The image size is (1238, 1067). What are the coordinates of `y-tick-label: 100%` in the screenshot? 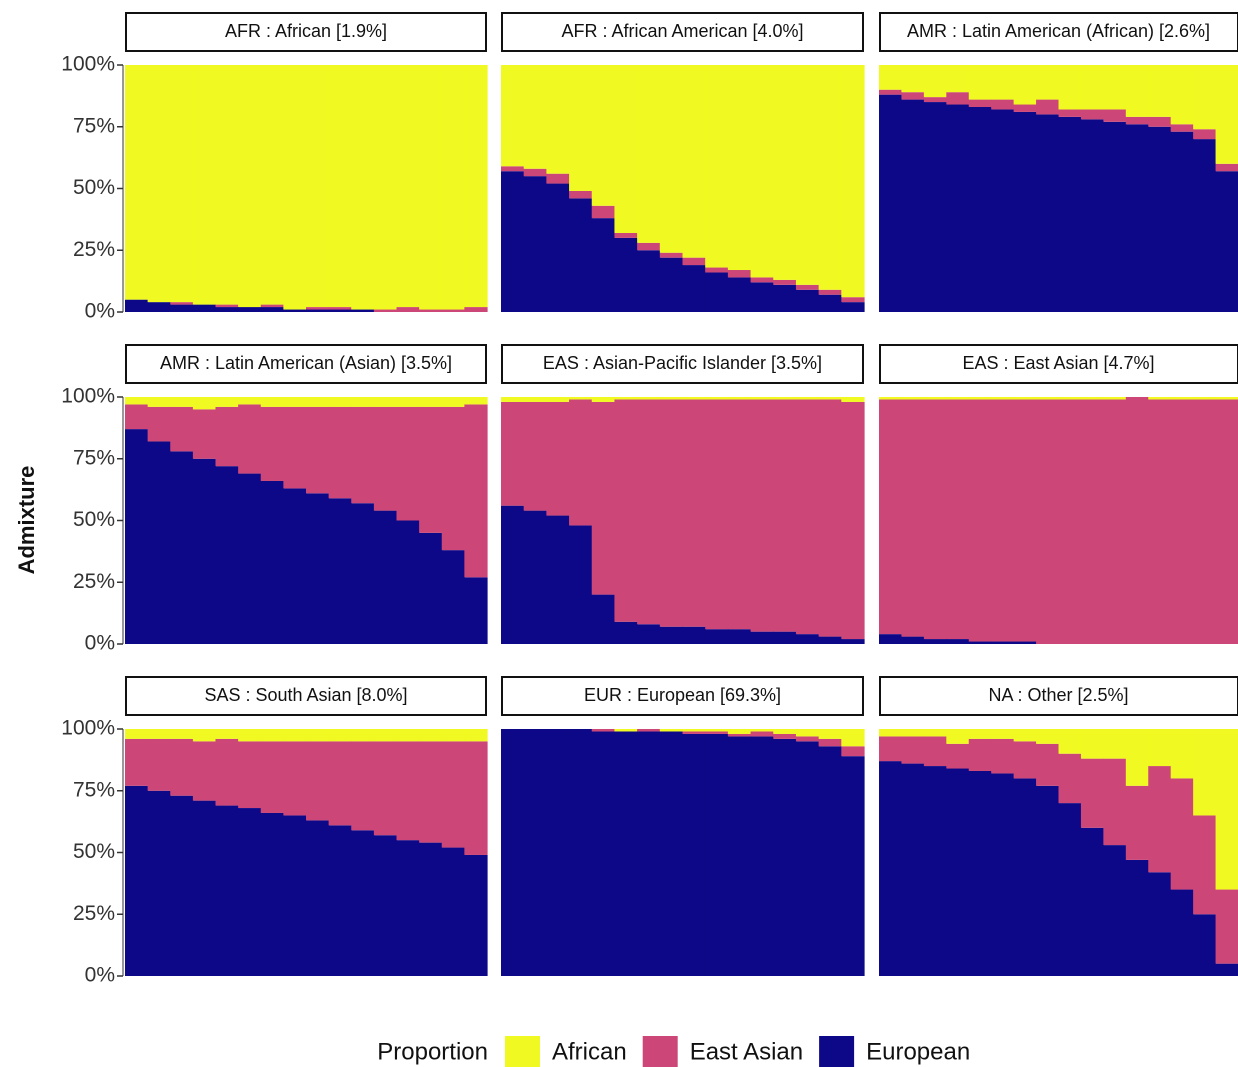 It's located at (88, 64).